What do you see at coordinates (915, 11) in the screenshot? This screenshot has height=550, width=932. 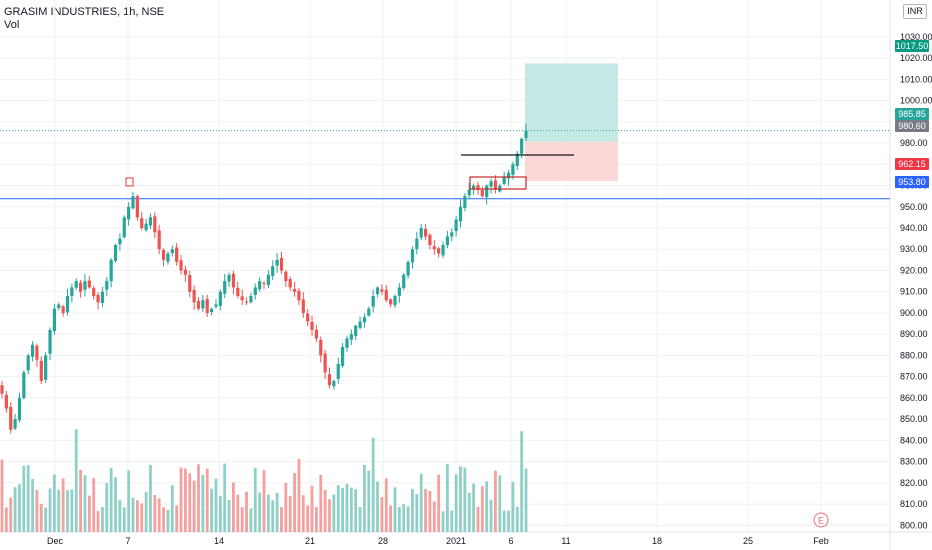 I see `currency-badge: INR` at bounding box center [915, 11].